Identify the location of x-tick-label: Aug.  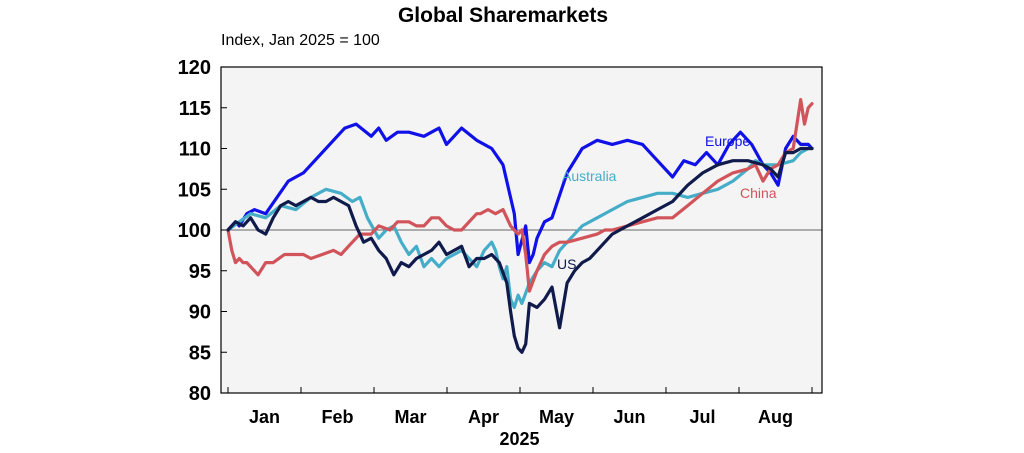
(775, 417).